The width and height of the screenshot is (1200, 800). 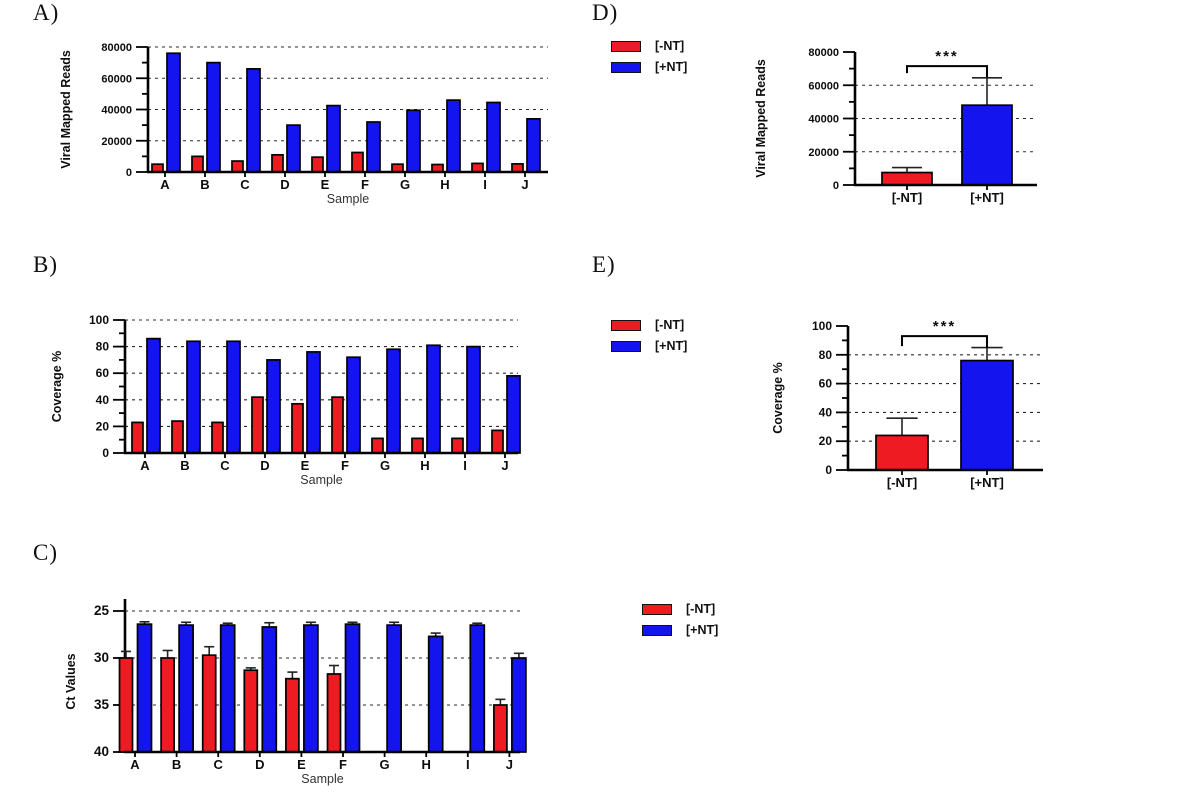 What do you see at coordinates (285, 400) in the screenshot?
I see `chart-coverage-percent-by-sample: 0 20 40 60 80 100 A B C D E F G H I J Sample Coverage %` at bounding box center [285, 400].